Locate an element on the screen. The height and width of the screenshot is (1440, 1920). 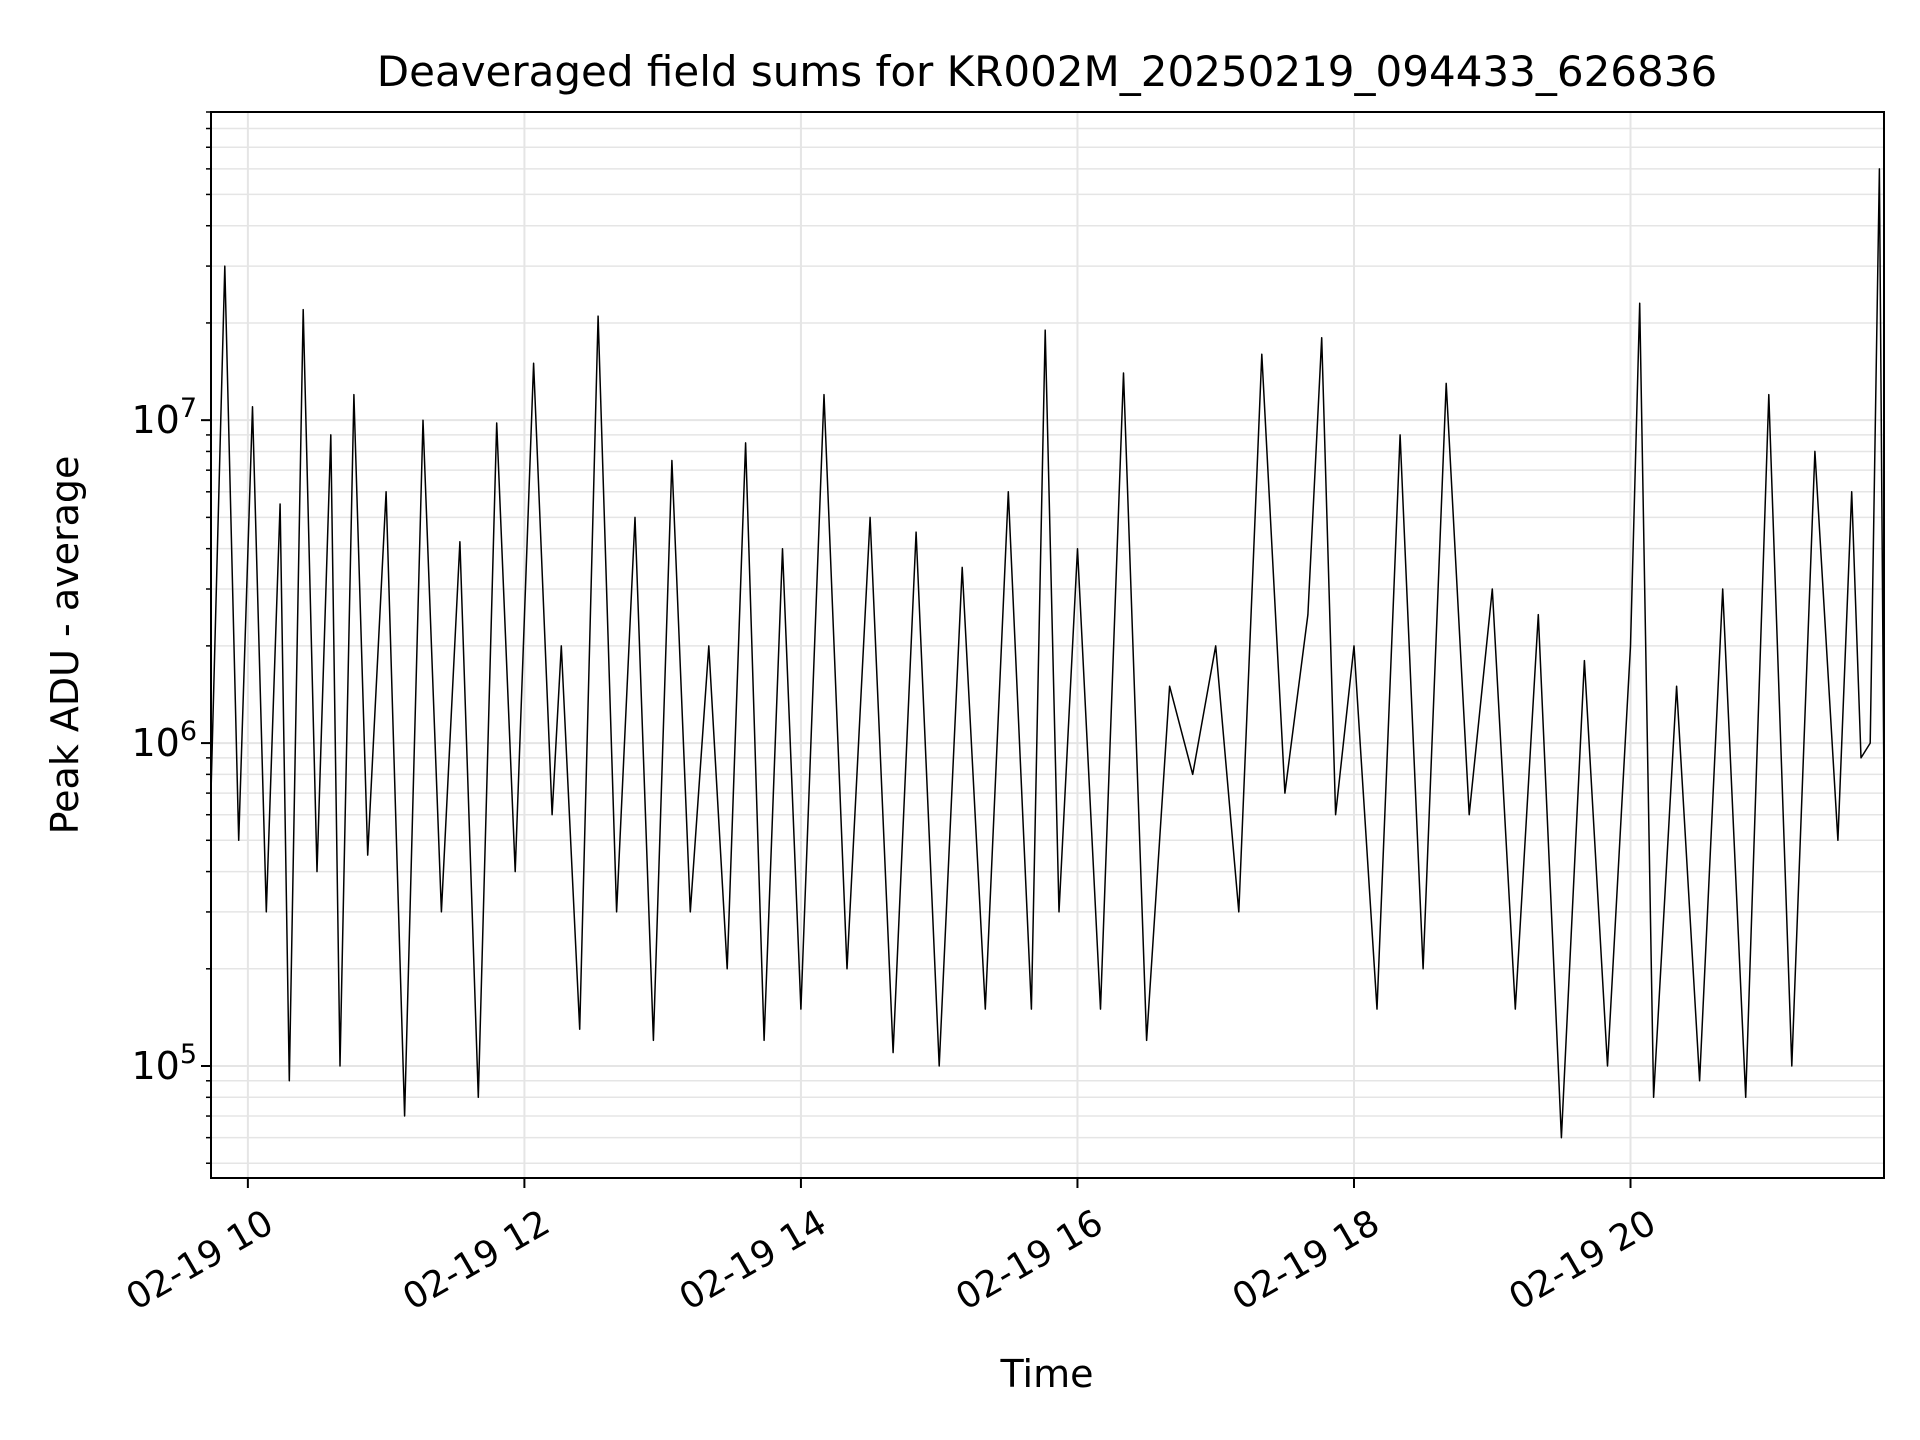
y-axis-label: Peak ADU - average is located at coordinates (65, 645).